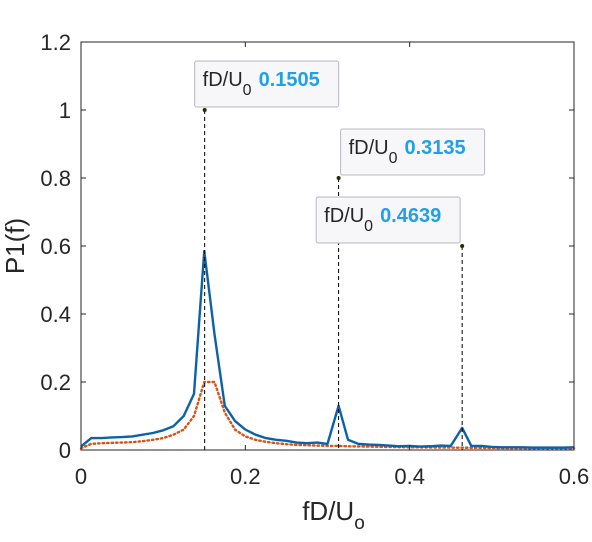  I want to click on x-axis-title-main: fD/U, so click(328, 511).